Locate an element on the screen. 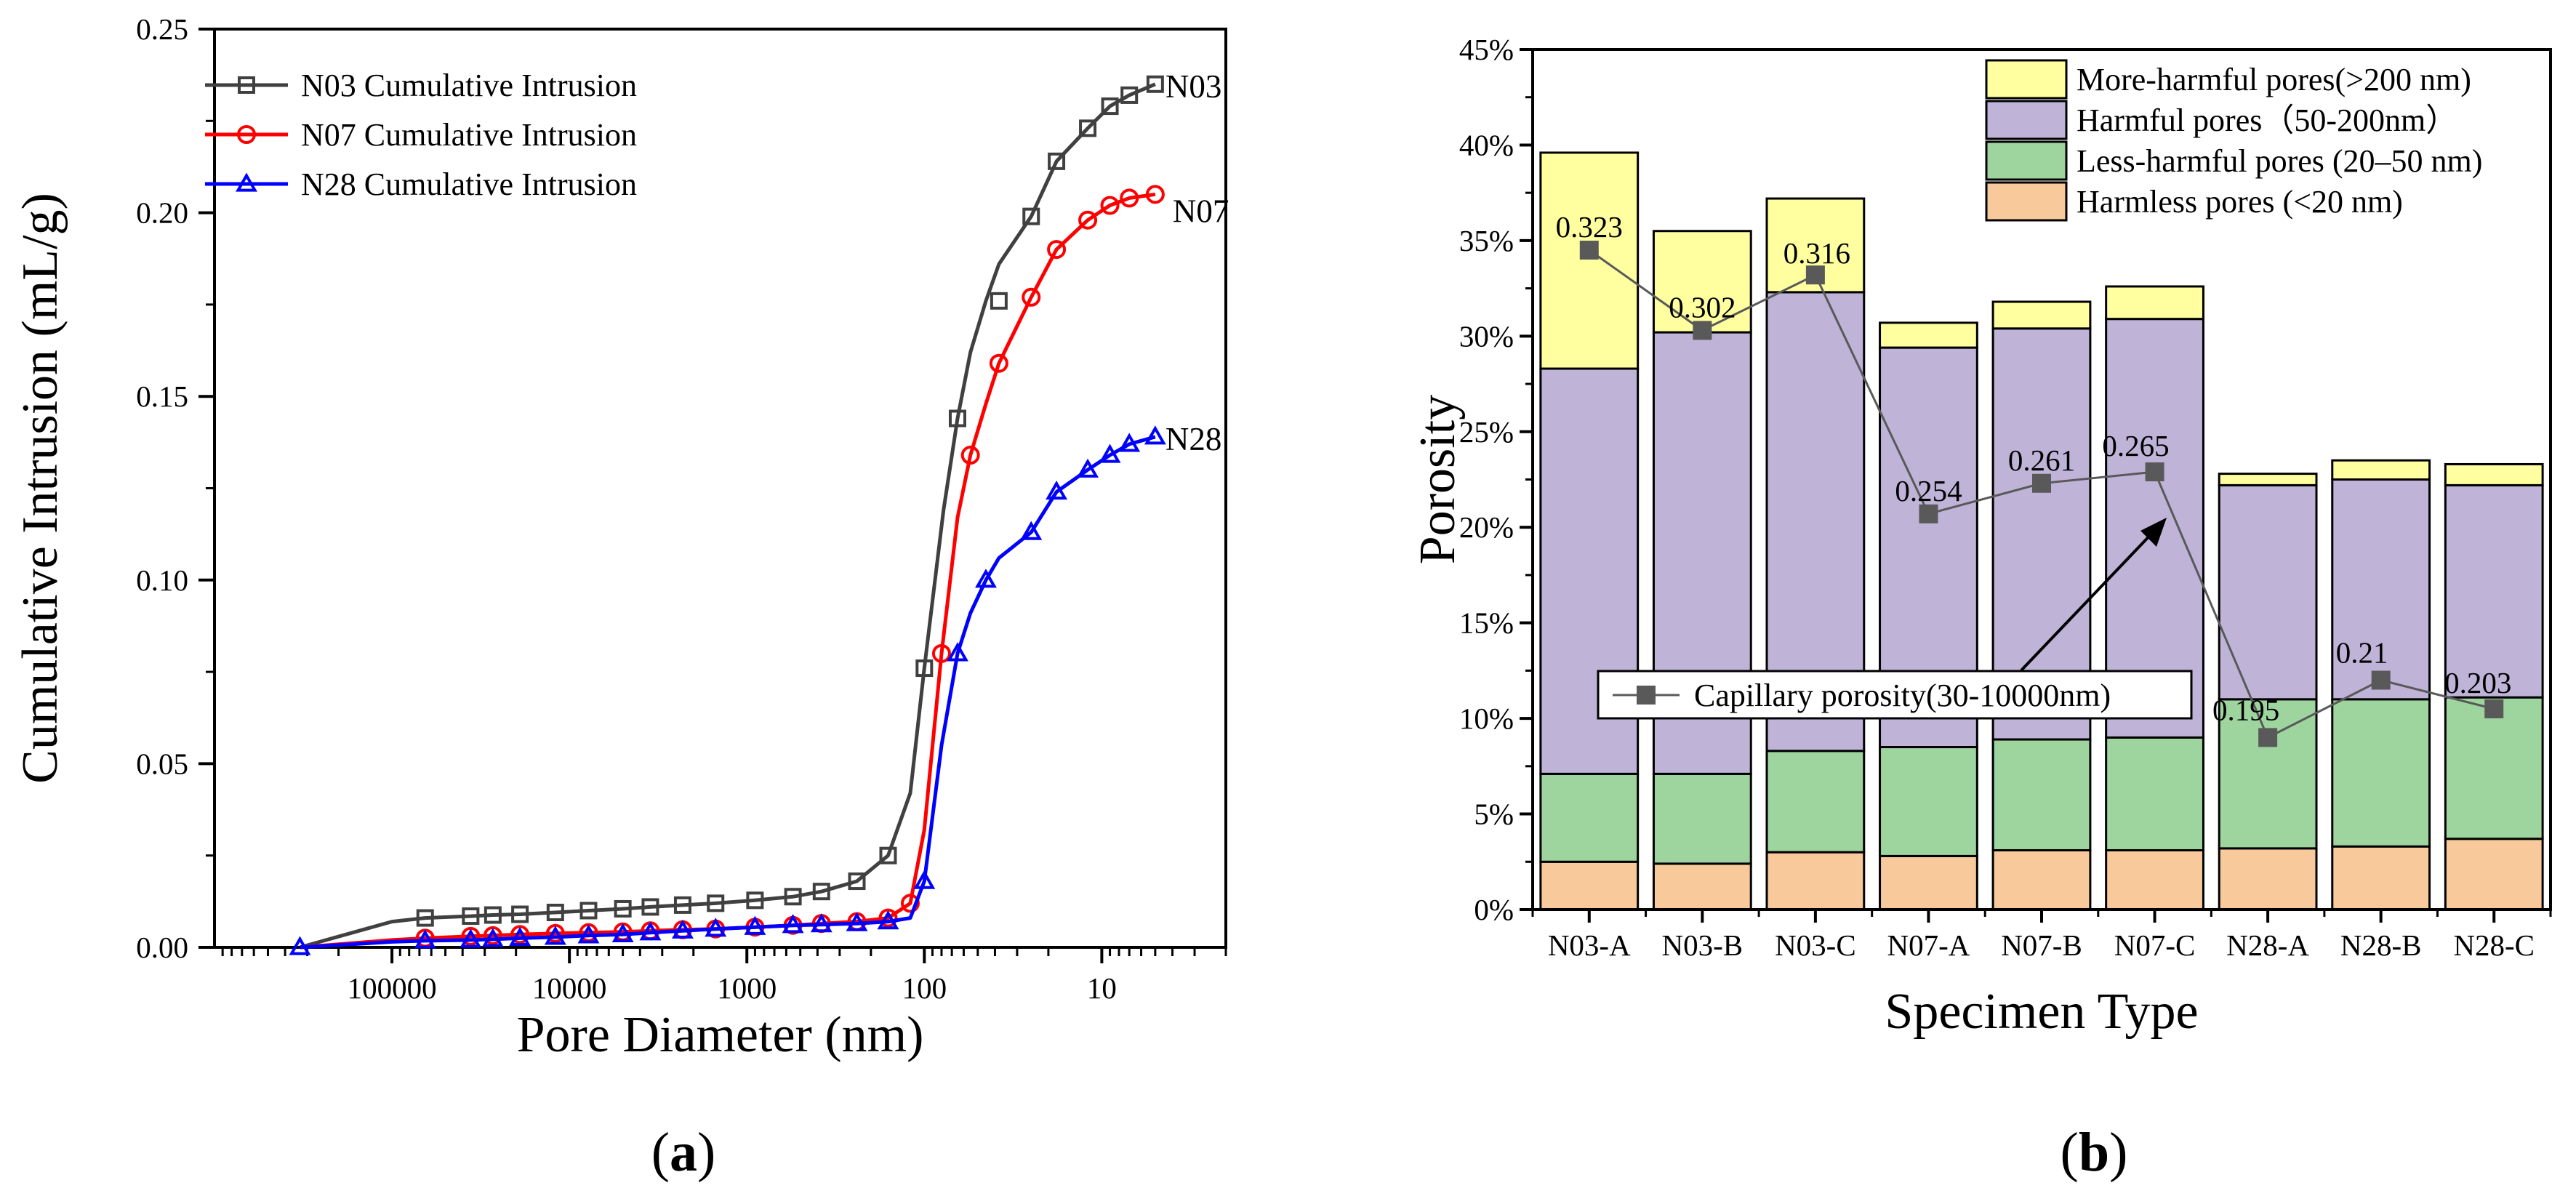  y-tick-label: 40% is located at coordinates (1486, 144).